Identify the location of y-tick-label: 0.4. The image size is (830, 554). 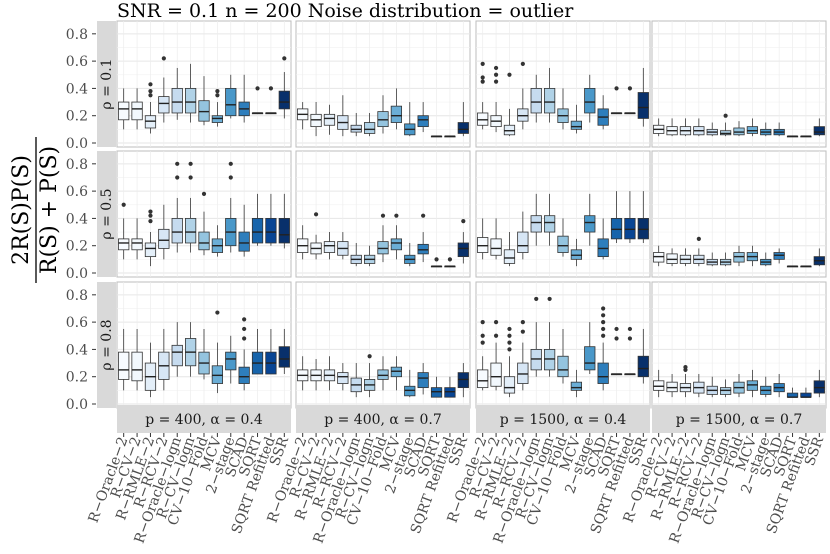
(77, 219).